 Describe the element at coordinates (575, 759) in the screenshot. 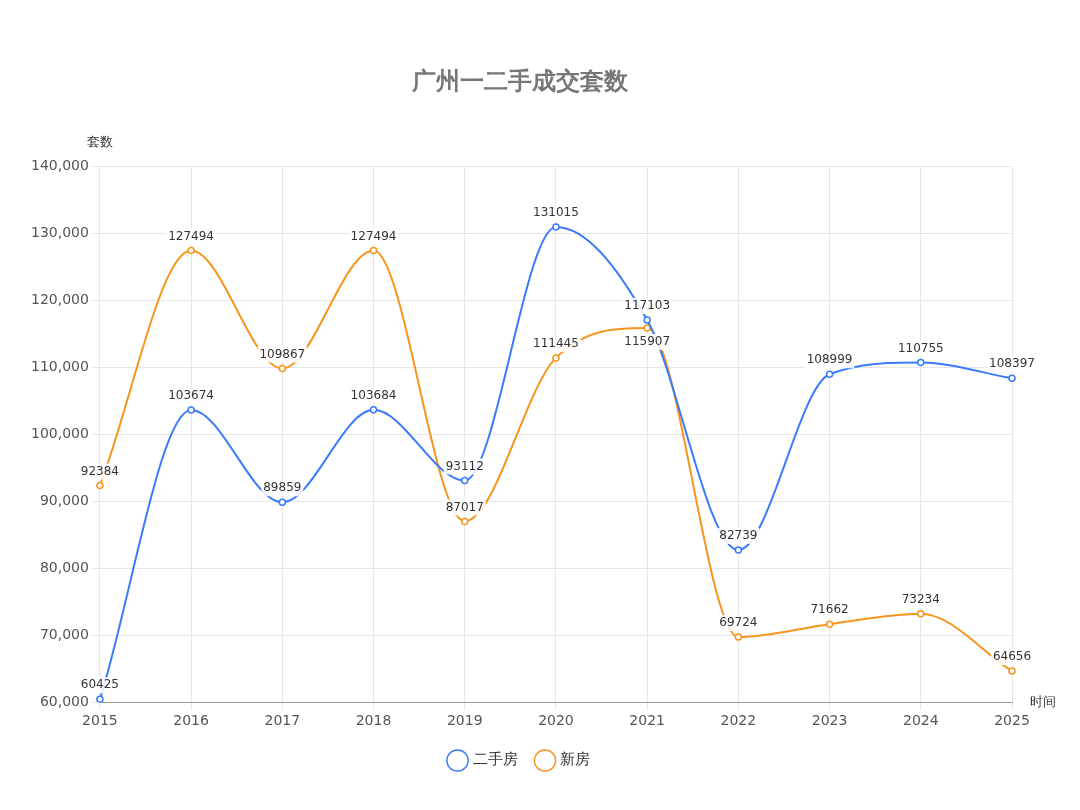

I see `legend-label: 新房` at that location.